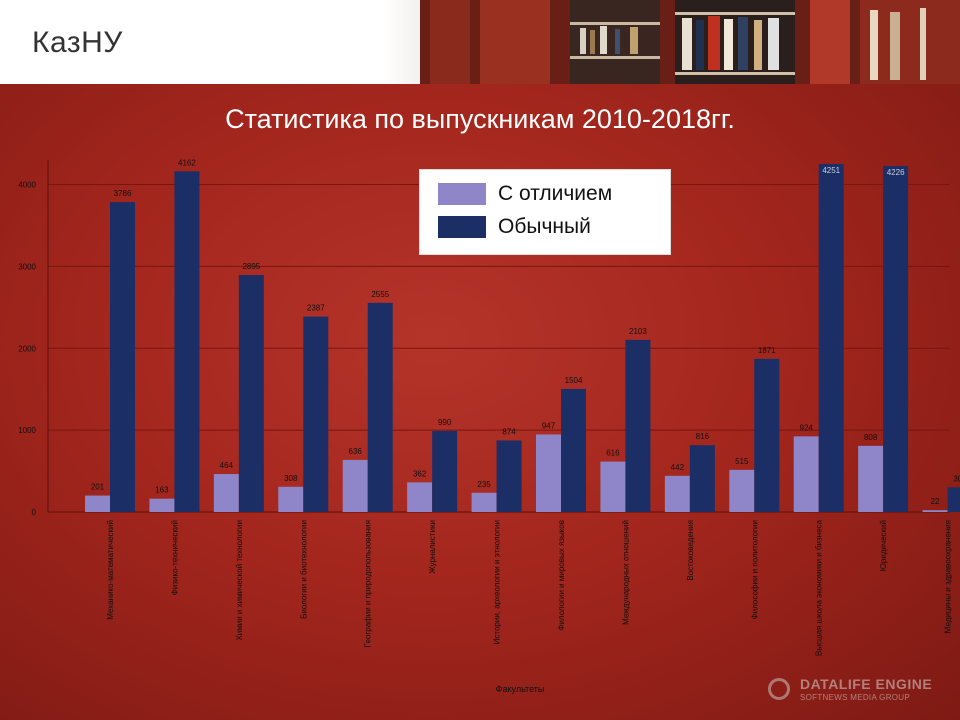  I want to click on x-tick-label: Журналистики, so click(432, 547).